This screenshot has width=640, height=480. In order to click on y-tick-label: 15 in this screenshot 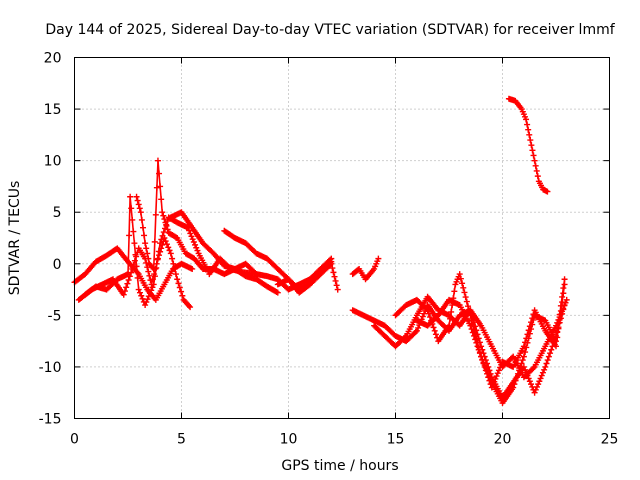, I will do `click(53, 110)`.